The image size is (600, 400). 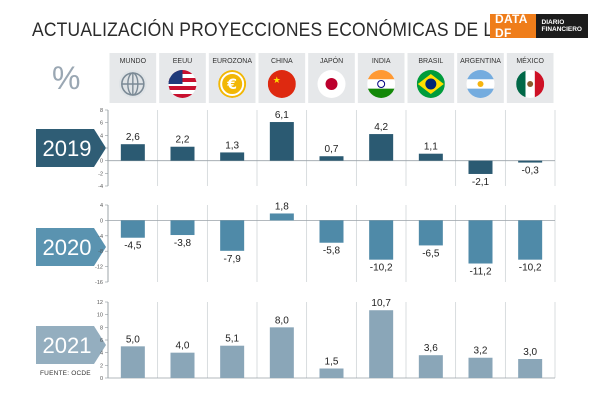 What do you see at coordinates (183, 243) in the screenshot?
I see `data-label: -3,8` at bounding box center [183, 243].